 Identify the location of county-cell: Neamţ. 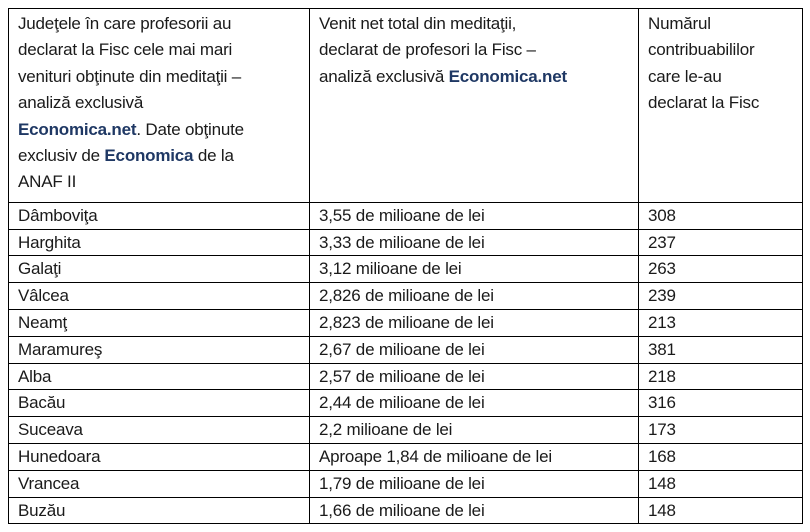
(159, 323).